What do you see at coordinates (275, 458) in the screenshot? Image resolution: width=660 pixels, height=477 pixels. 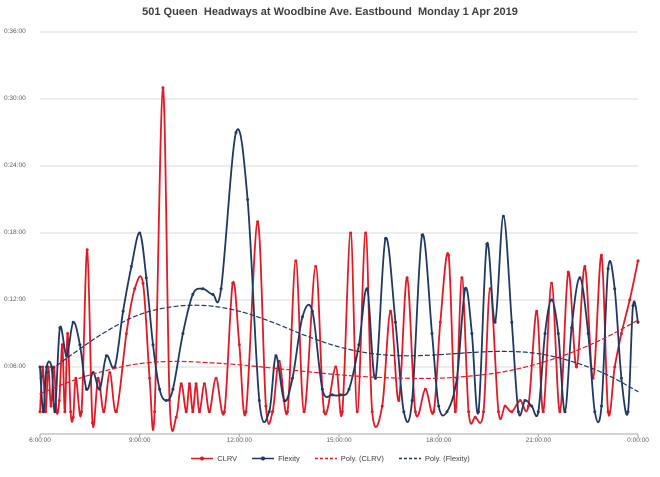 I see `legend-item-flexity: Flexity` at bounding box center [275, 458].